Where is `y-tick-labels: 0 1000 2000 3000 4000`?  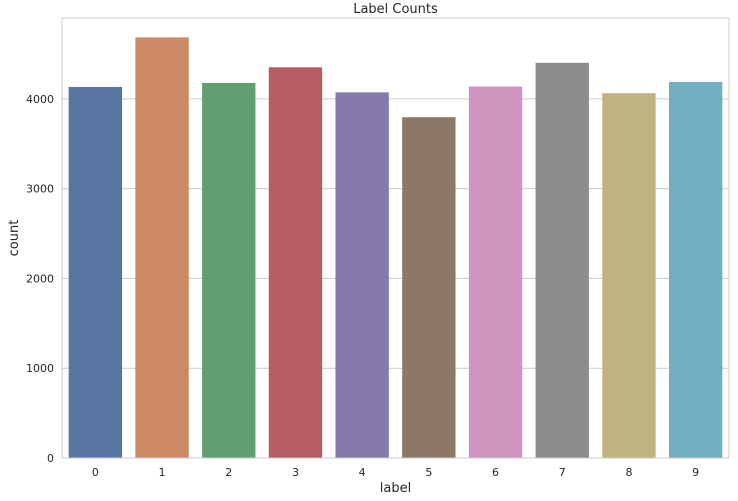 y-tick-labels: 0 1000 2000 3000 4000 is located at coordinates (40, 279).